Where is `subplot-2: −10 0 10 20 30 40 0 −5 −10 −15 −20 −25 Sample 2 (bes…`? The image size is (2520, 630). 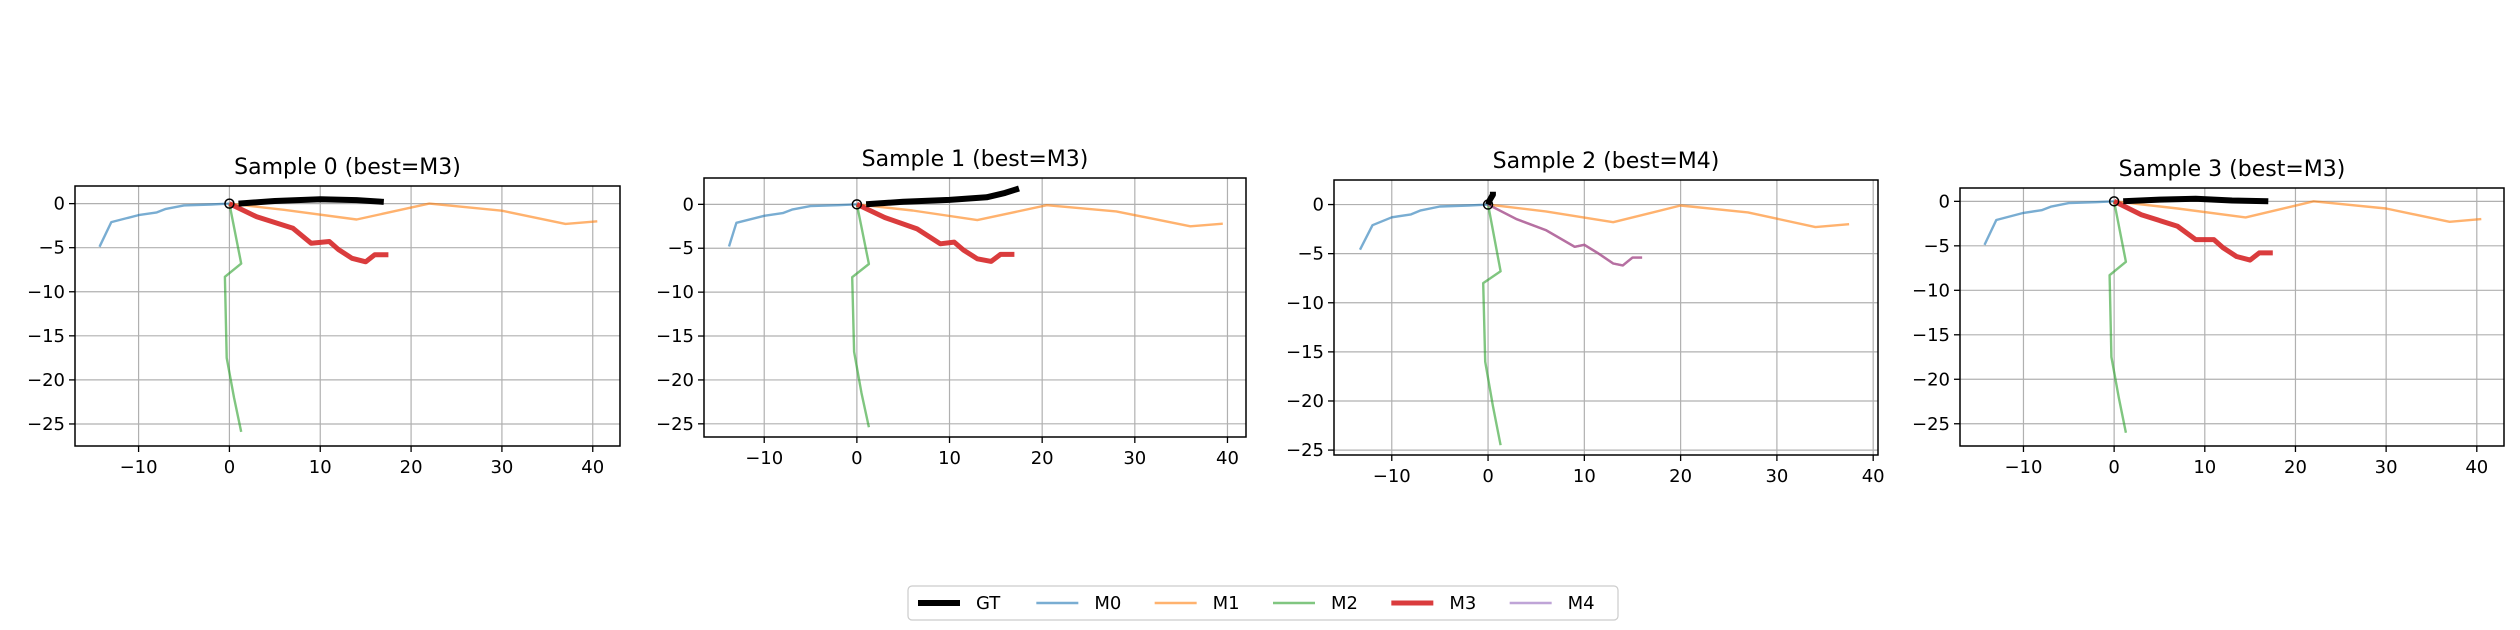 subplot-2: −10 0 10 20 30 40 0 −5 −10 −15 −20 −25 Sample 2 (bes… is located at coordinates (1585, 318).